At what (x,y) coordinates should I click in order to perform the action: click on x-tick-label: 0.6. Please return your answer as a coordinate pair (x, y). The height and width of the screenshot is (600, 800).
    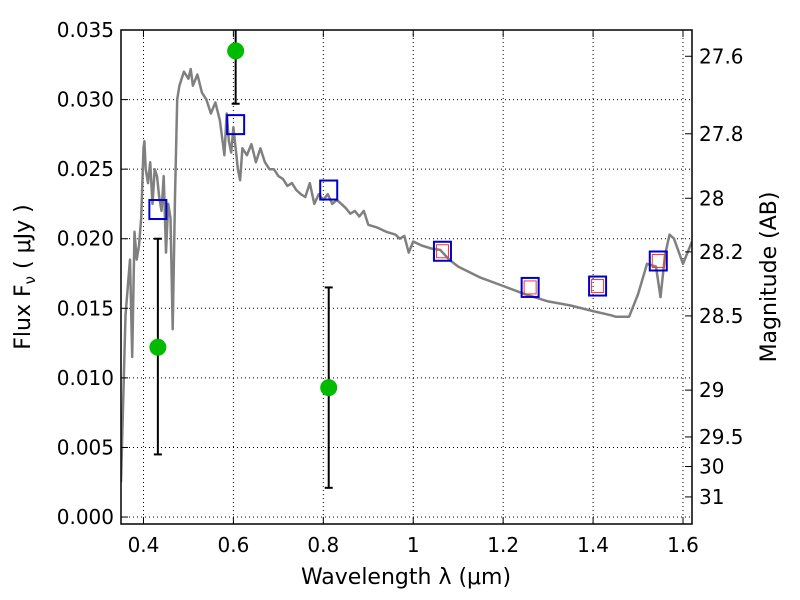
    Looking at the image, I should click on (233, 545).